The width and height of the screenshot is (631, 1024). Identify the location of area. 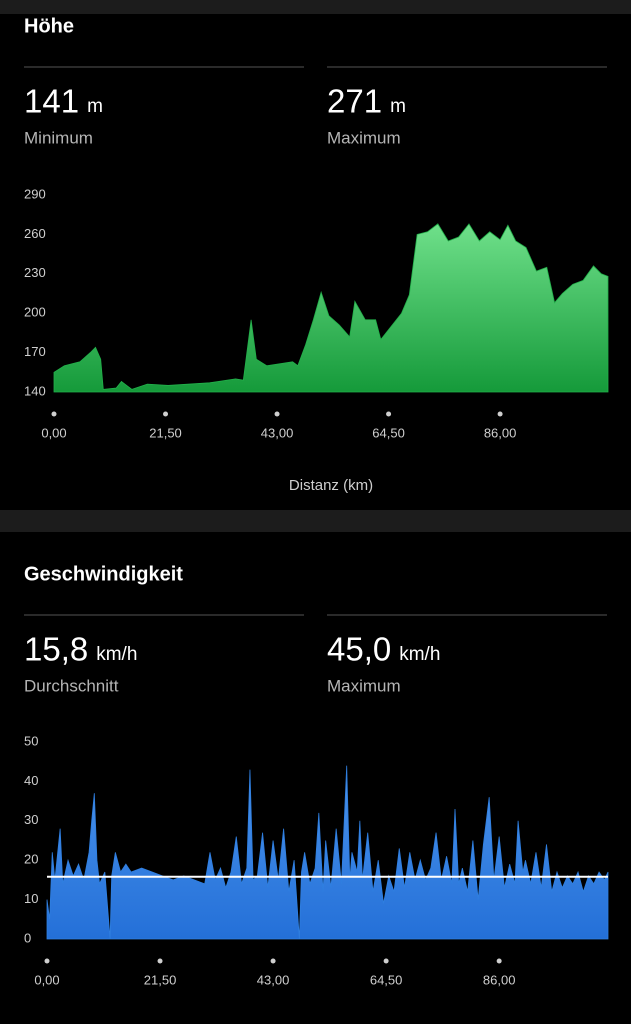
(331, 308).